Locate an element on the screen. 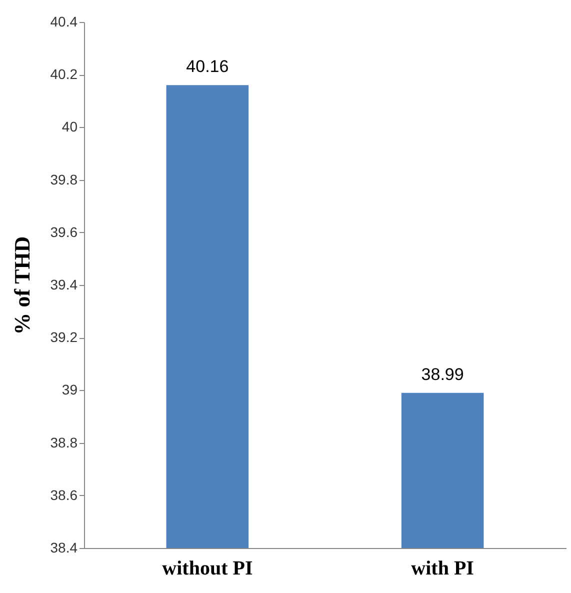 The width and height of the screenshot is (571, 593). y-tick-label: 38.4 is located at coordinates (64, 548).